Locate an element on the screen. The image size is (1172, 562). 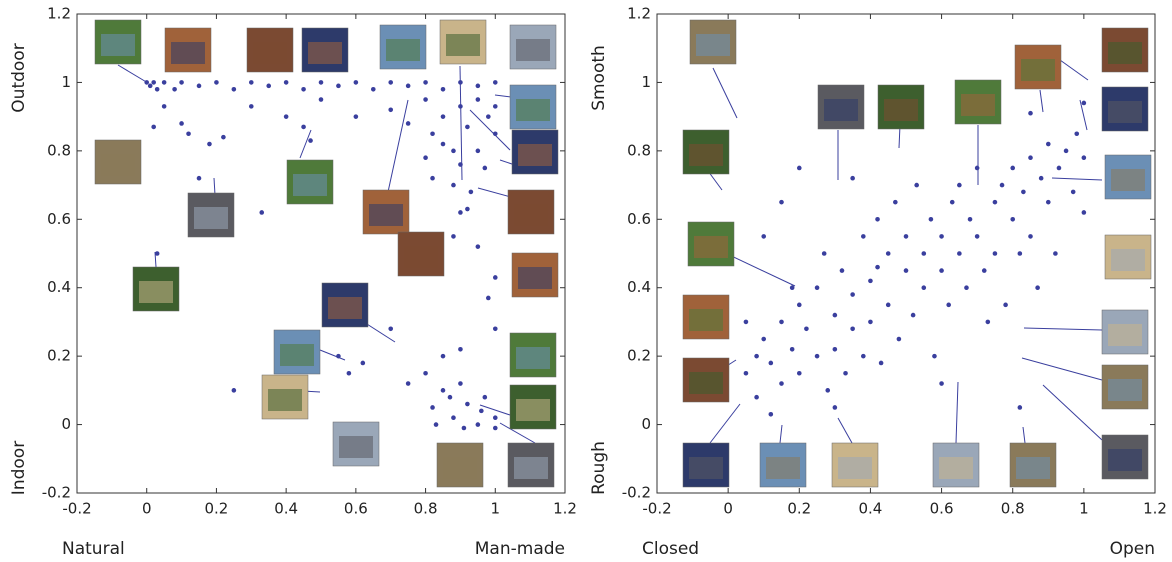
x-tick-label: 0.2 is located at coordinates (216, 509).